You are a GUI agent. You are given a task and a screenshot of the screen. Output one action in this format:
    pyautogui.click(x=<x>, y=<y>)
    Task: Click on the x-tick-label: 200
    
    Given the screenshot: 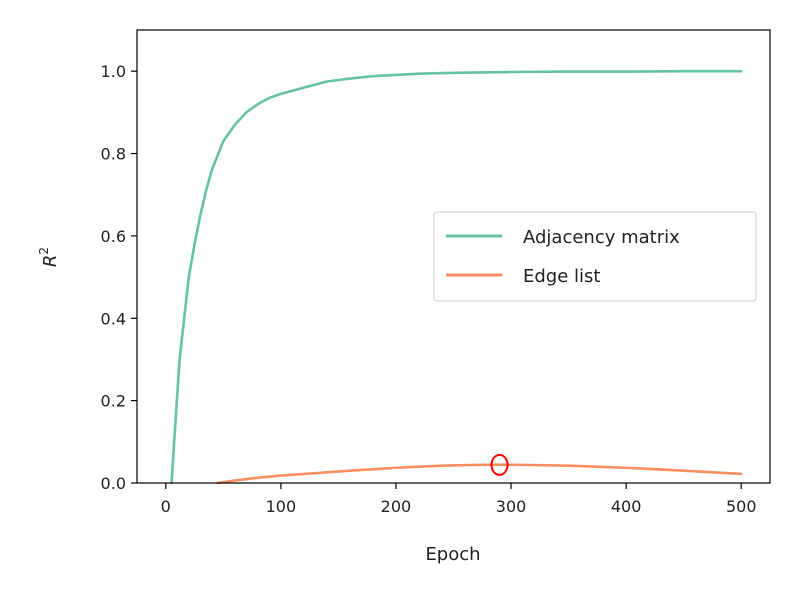 What is the action you would take?
    pyautogui.click(x=396, y=506)
    